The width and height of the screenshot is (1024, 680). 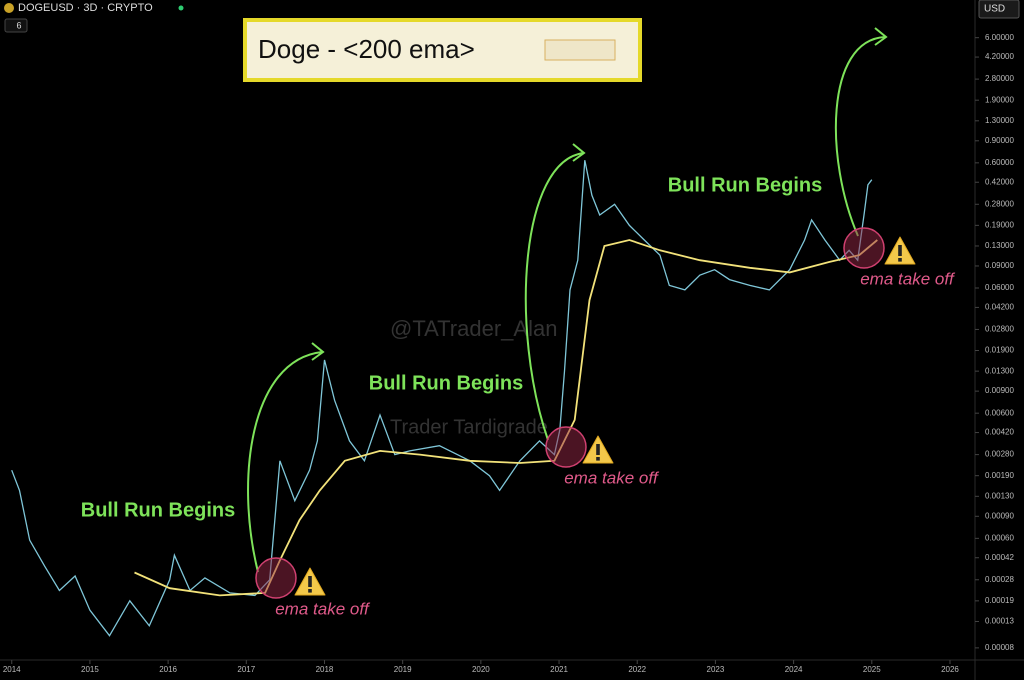 What do you see at coordinates (246, 669) in the screenshot?
I see `x-tick-label: 2017` at bounding box center [246, 669].